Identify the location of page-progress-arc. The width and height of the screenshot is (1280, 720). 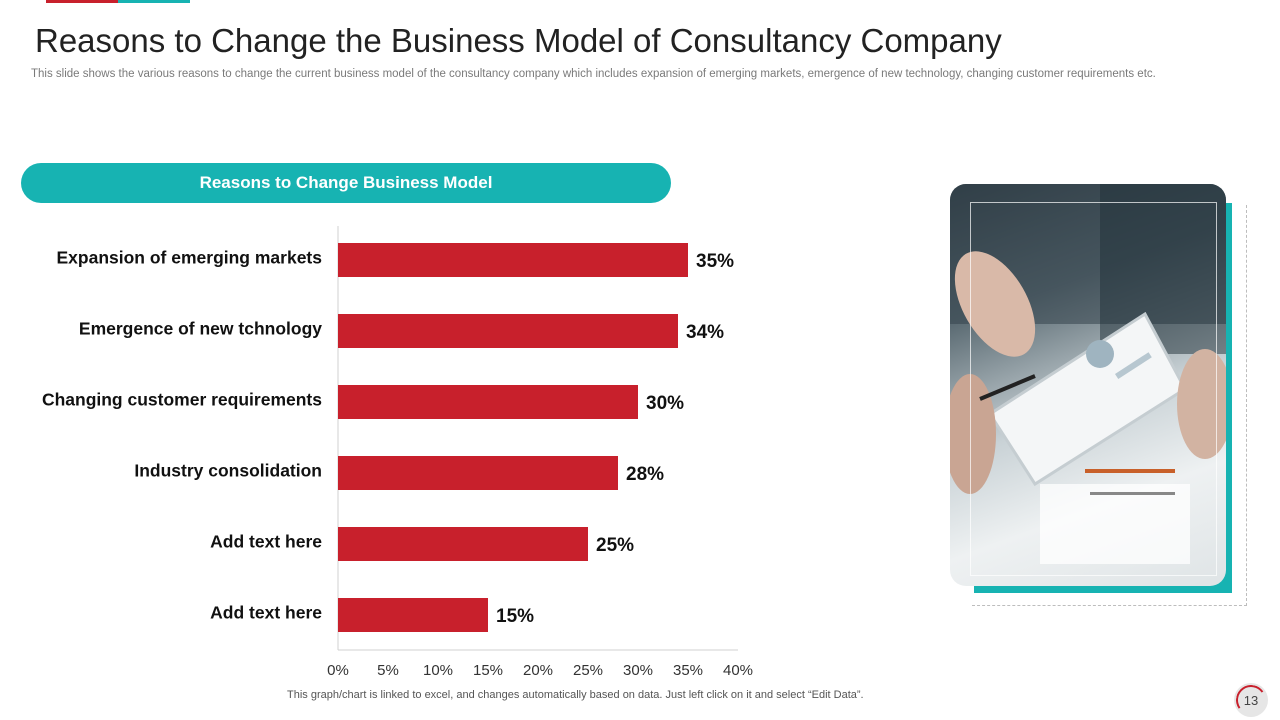
(1251, 700).